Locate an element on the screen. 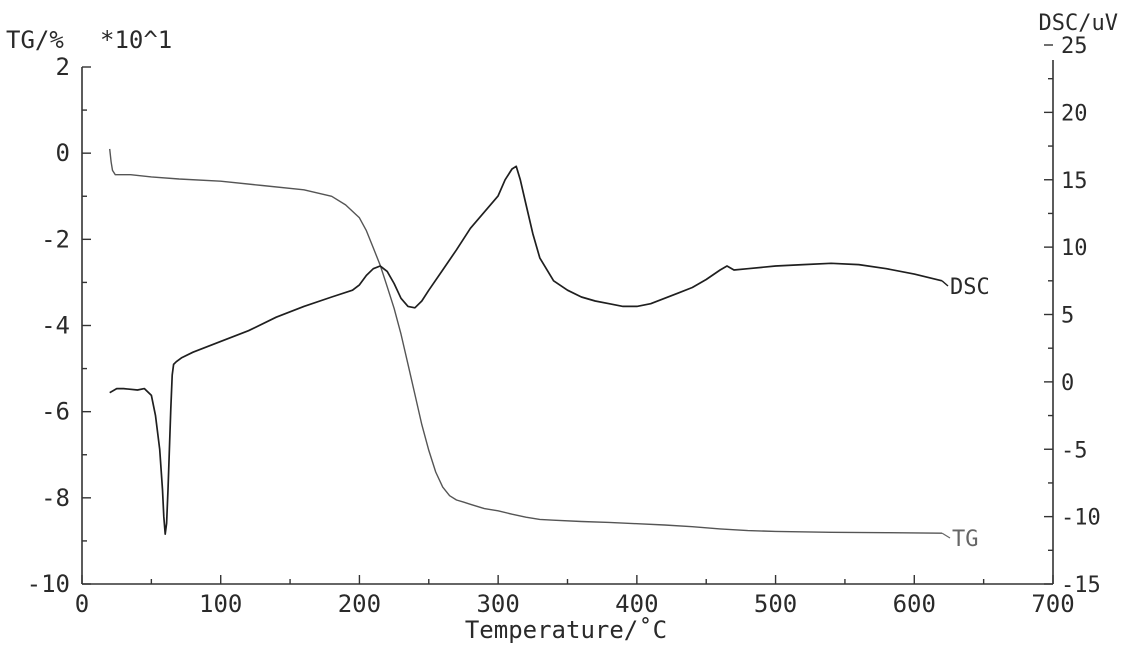 Image resolution: width=1123 pixels, height=647 pixels. left-axis-tick-label: -6 is located at coordinates (55, 412).